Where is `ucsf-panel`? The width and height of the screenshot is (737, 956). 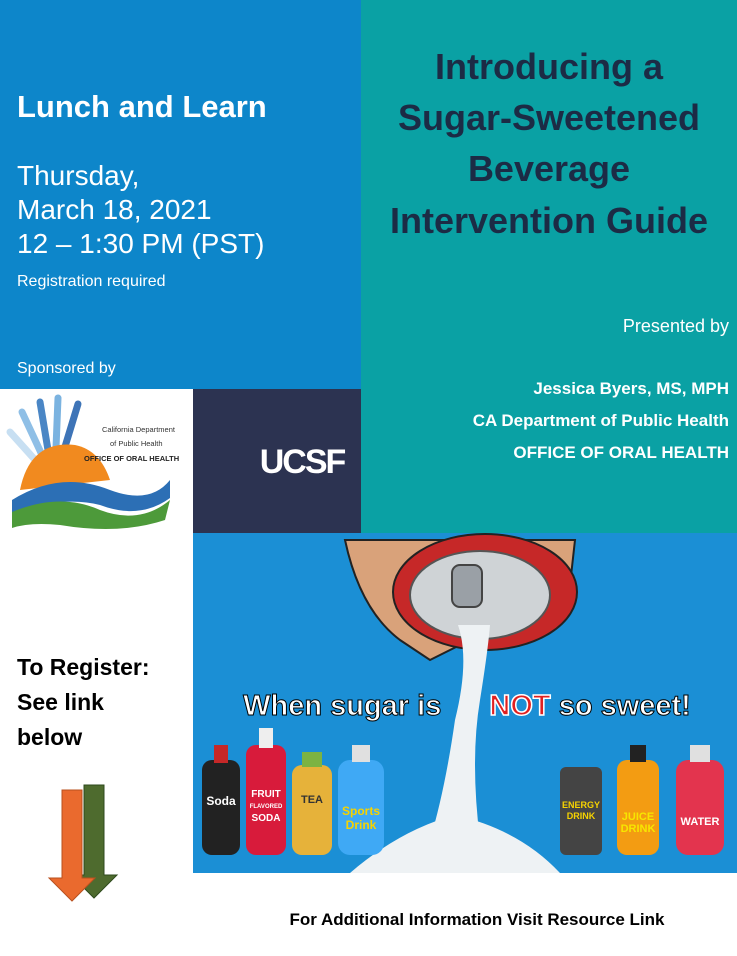 ucsf-panel is located at coordinates (277, 461).